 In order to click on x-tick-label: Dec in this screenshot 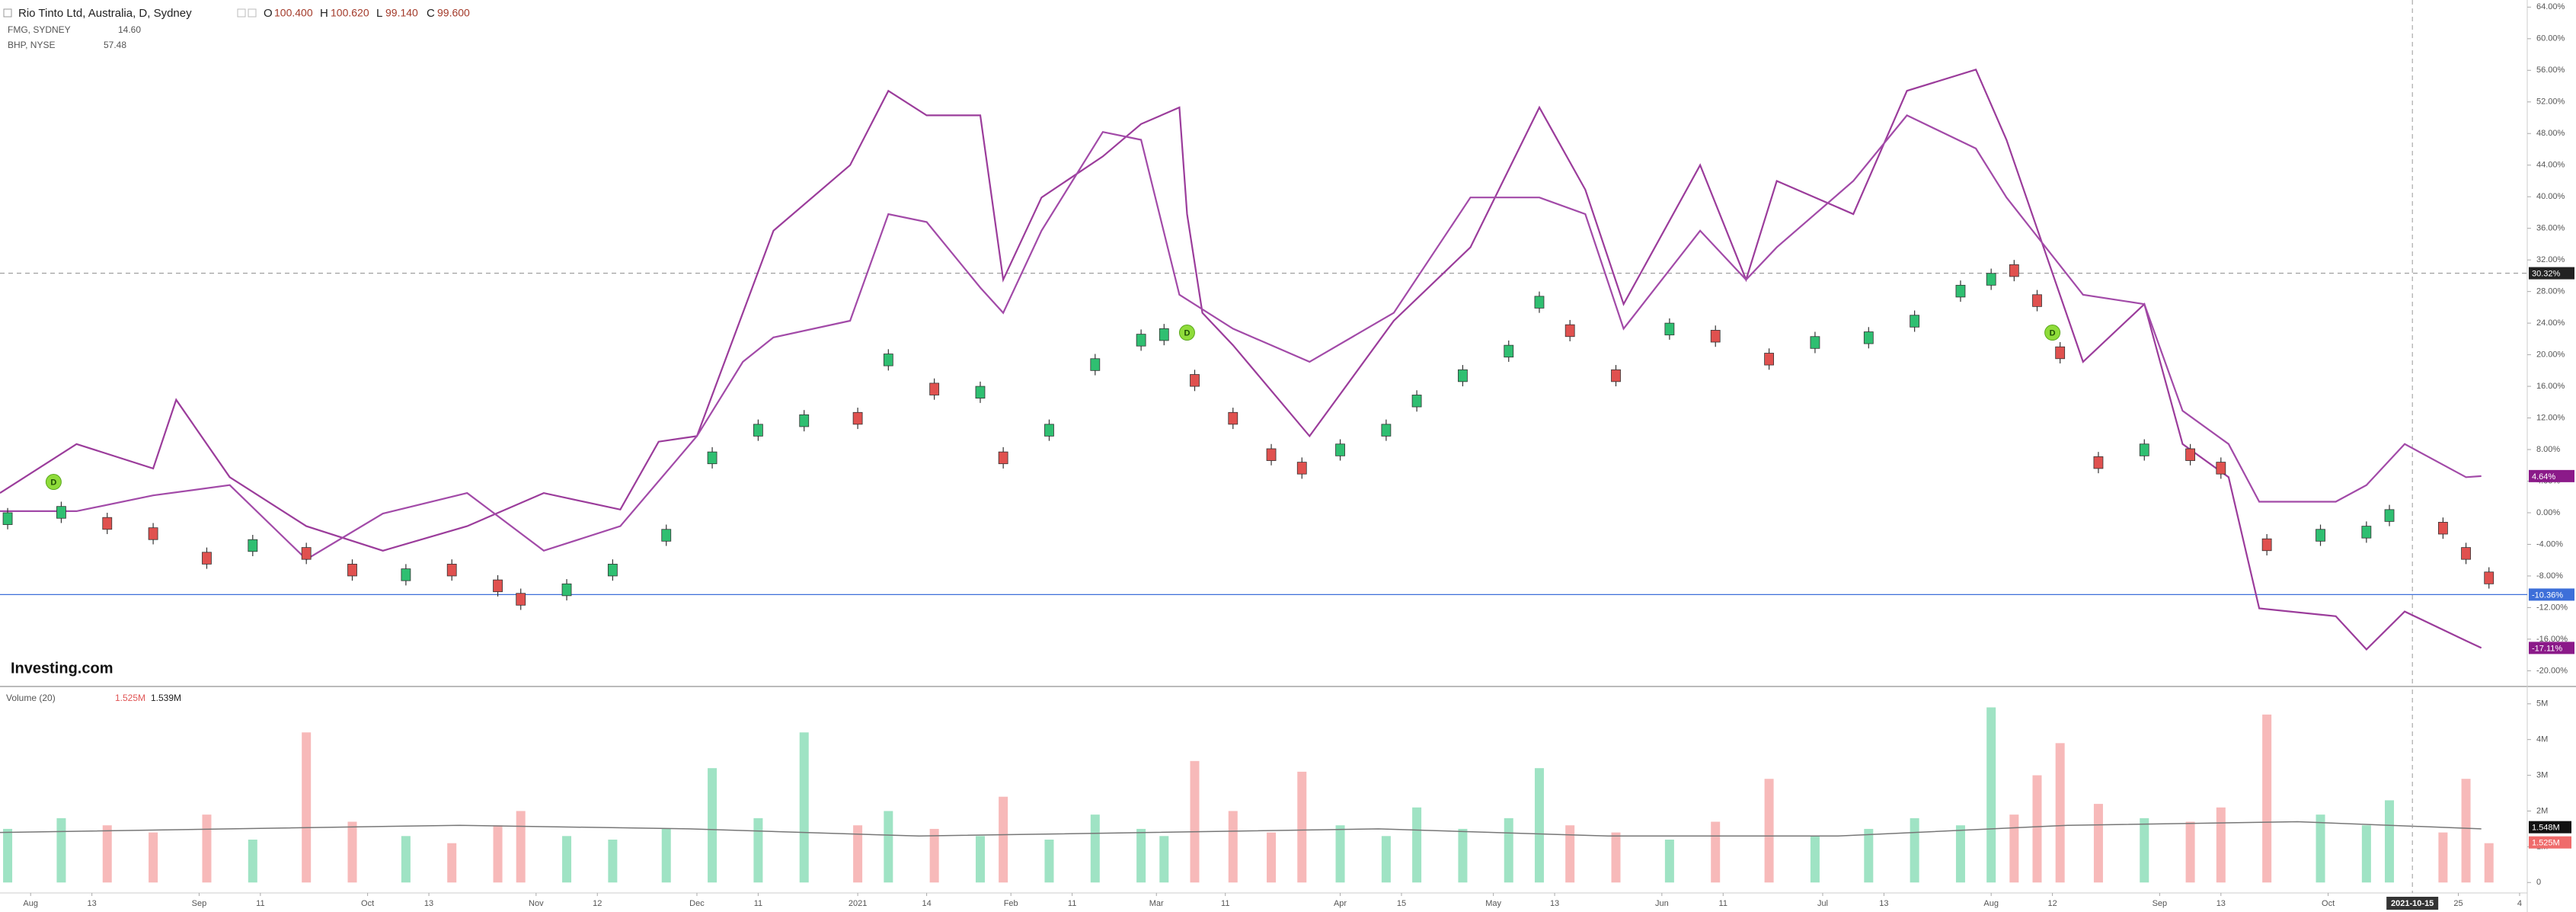, I will do `click(697, 903)`.